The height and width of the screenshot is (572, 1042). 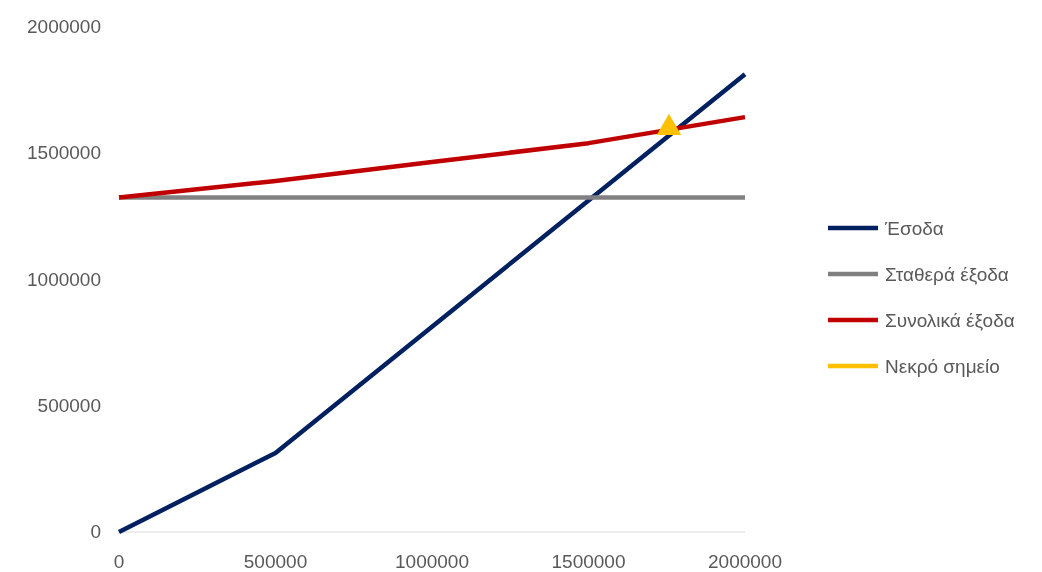 What do you see at coordinates (950, 320) in the screenshot?
I see `legend-label: Συνολικά έξοδα` at bounding box center [950, 320].